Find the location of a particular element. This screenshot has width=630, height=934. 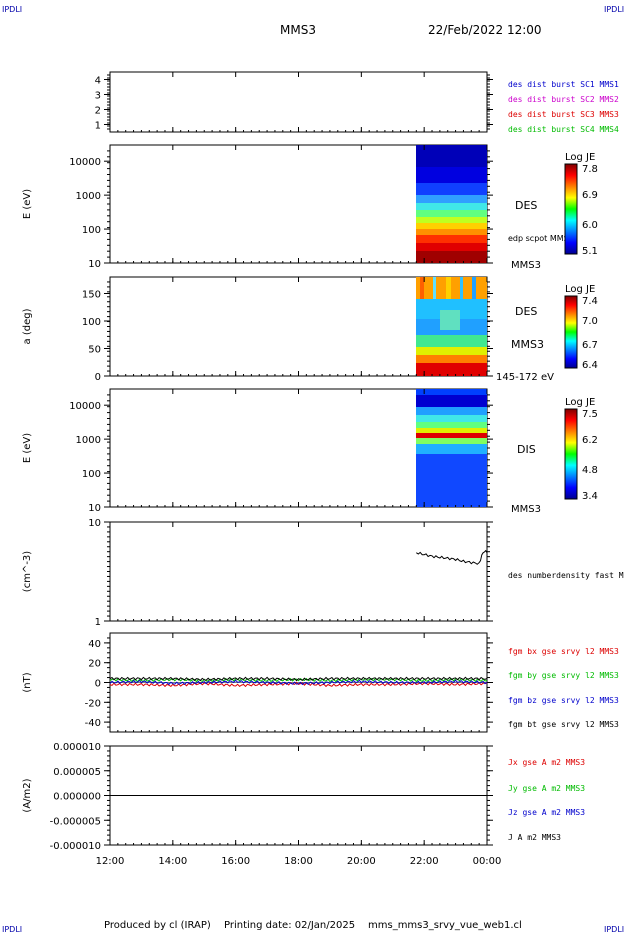

corner-label-top-left: IPDLI is located at coordinates (12, 9).